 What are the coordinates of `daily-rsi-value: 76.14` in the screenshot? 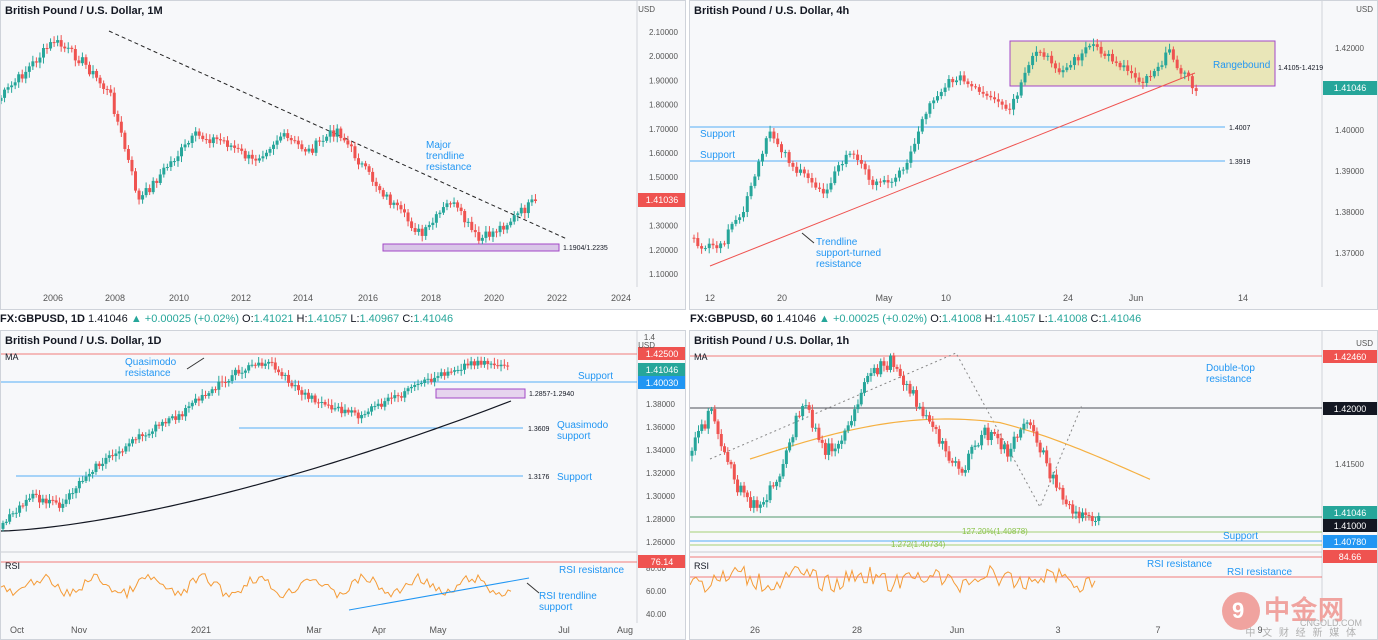 It's located at (662, 562).